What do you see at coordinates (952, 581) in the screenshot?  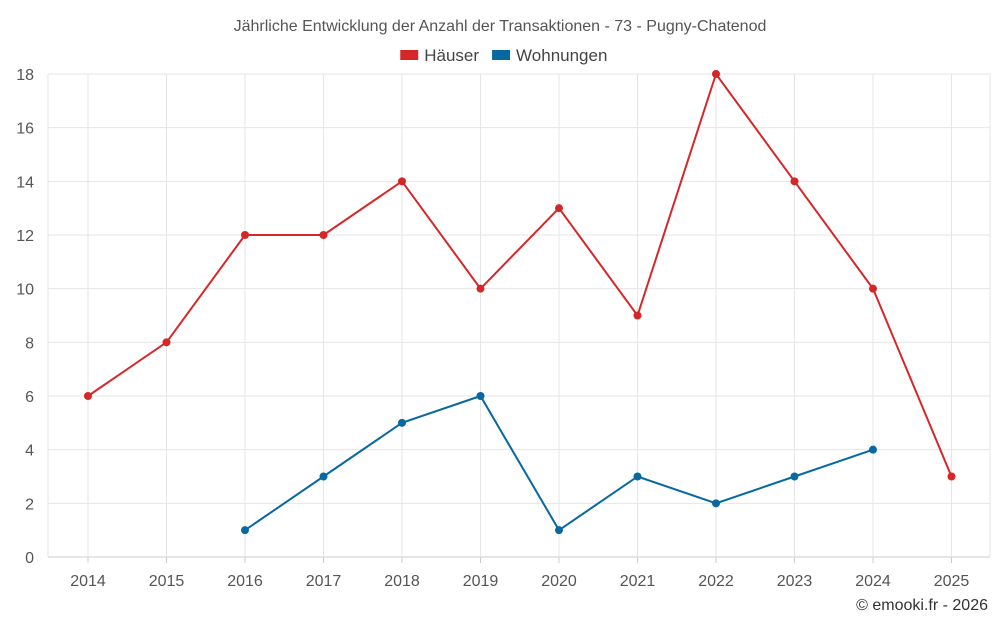 I see `x-tick-label: 2025` at bounding box center [952, 581].